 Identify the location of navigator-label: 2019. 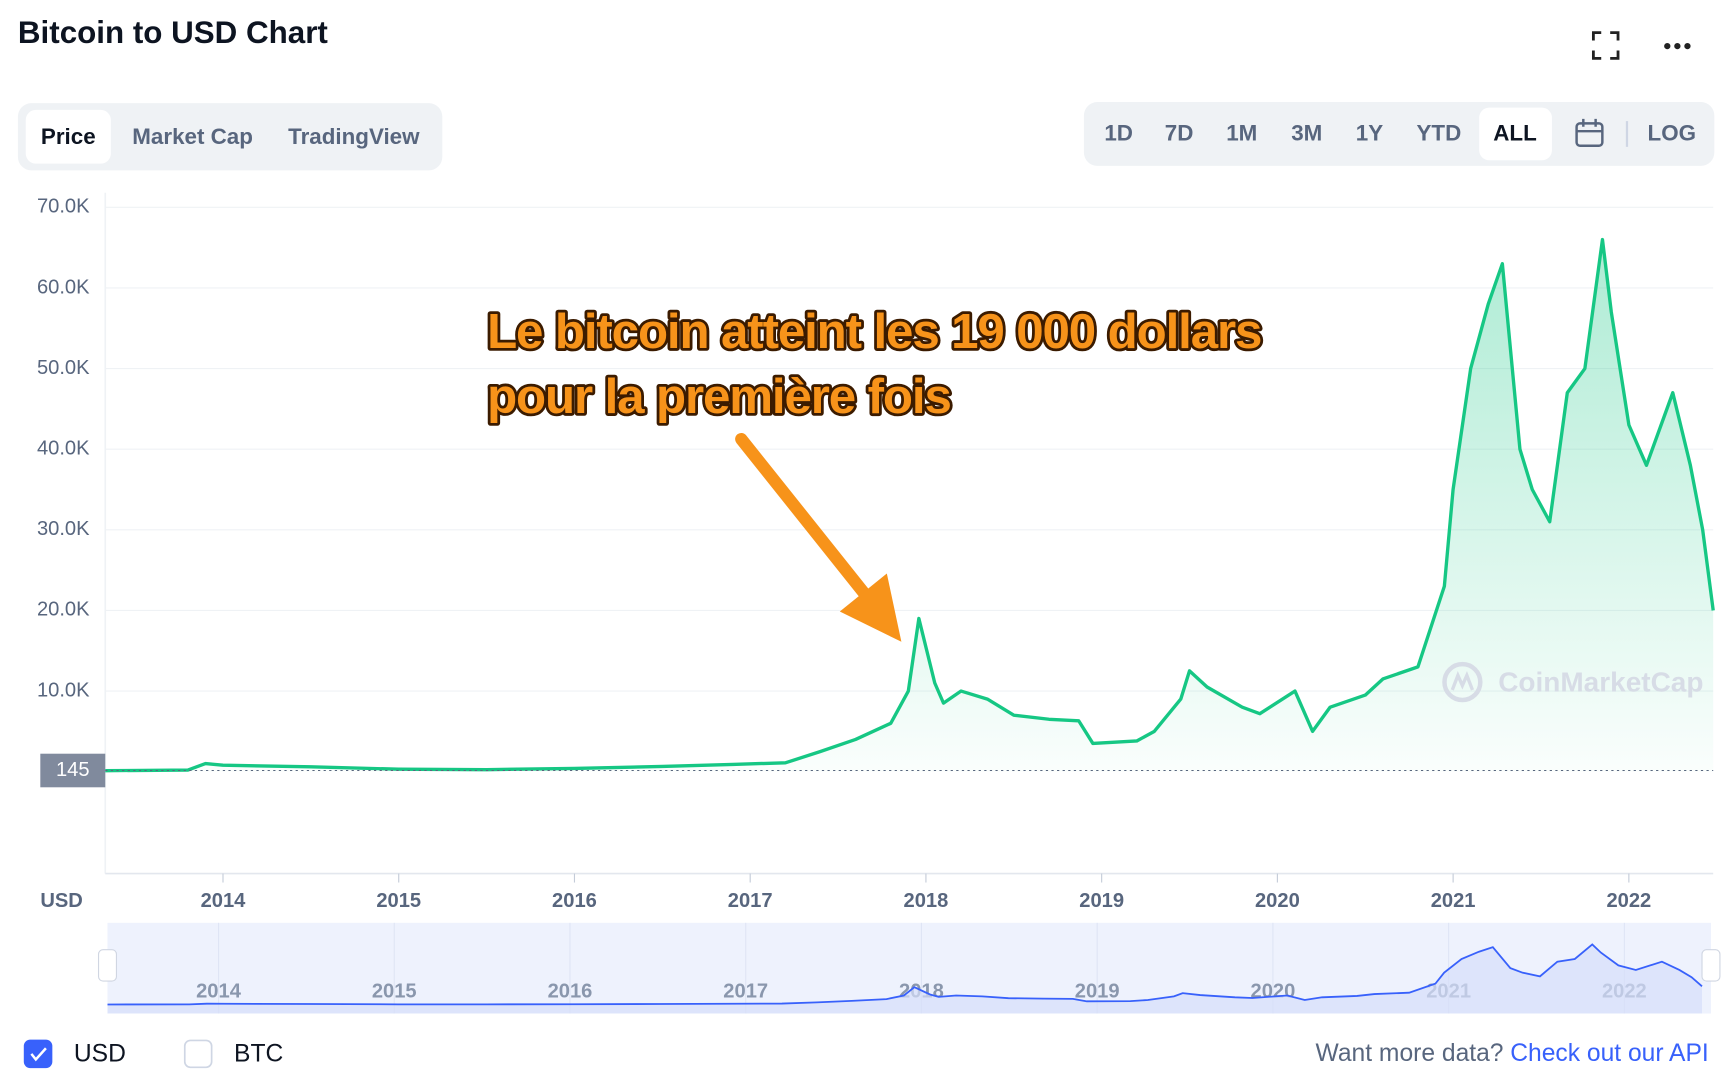
(1097, 992).